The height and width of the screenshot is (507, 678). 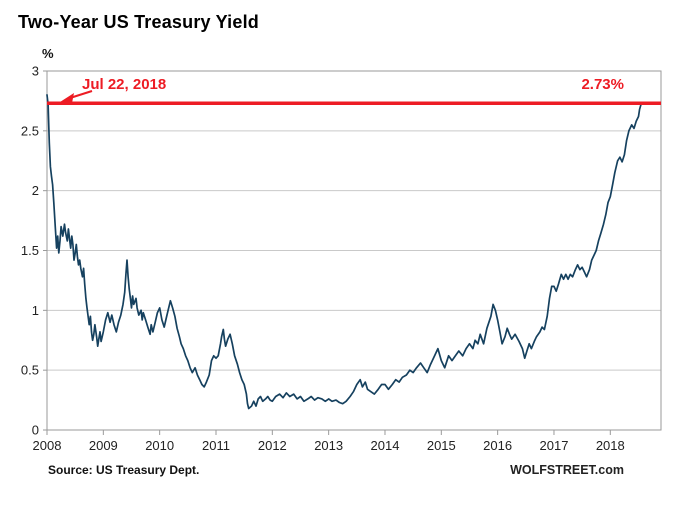 I want to click on svg-text: 2009, so click(x=103, y=445).